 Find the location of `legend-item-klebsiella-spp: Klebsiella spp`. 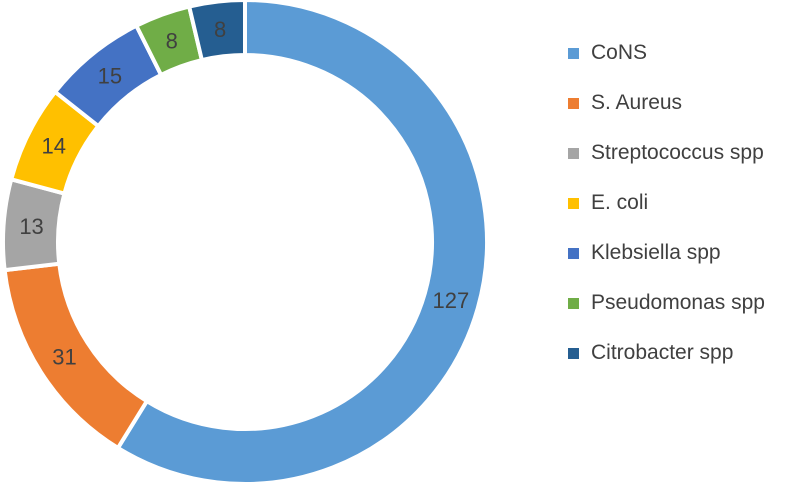

legend-item-klebsiella-spp: Klebsiella spp is located at coordinates (675, 253).